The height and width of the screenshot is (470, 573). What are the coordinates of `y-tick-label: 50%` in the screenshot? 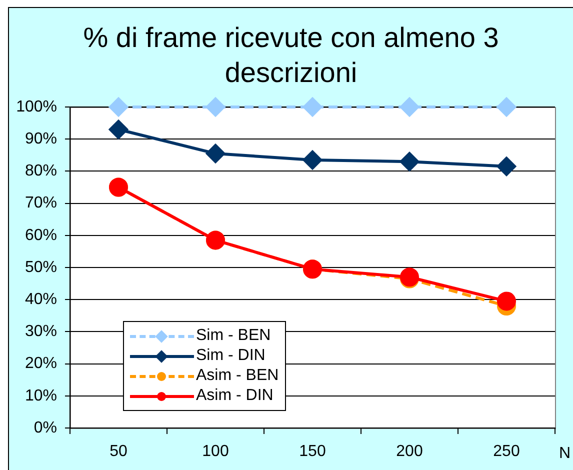 It's located at (40, 267).